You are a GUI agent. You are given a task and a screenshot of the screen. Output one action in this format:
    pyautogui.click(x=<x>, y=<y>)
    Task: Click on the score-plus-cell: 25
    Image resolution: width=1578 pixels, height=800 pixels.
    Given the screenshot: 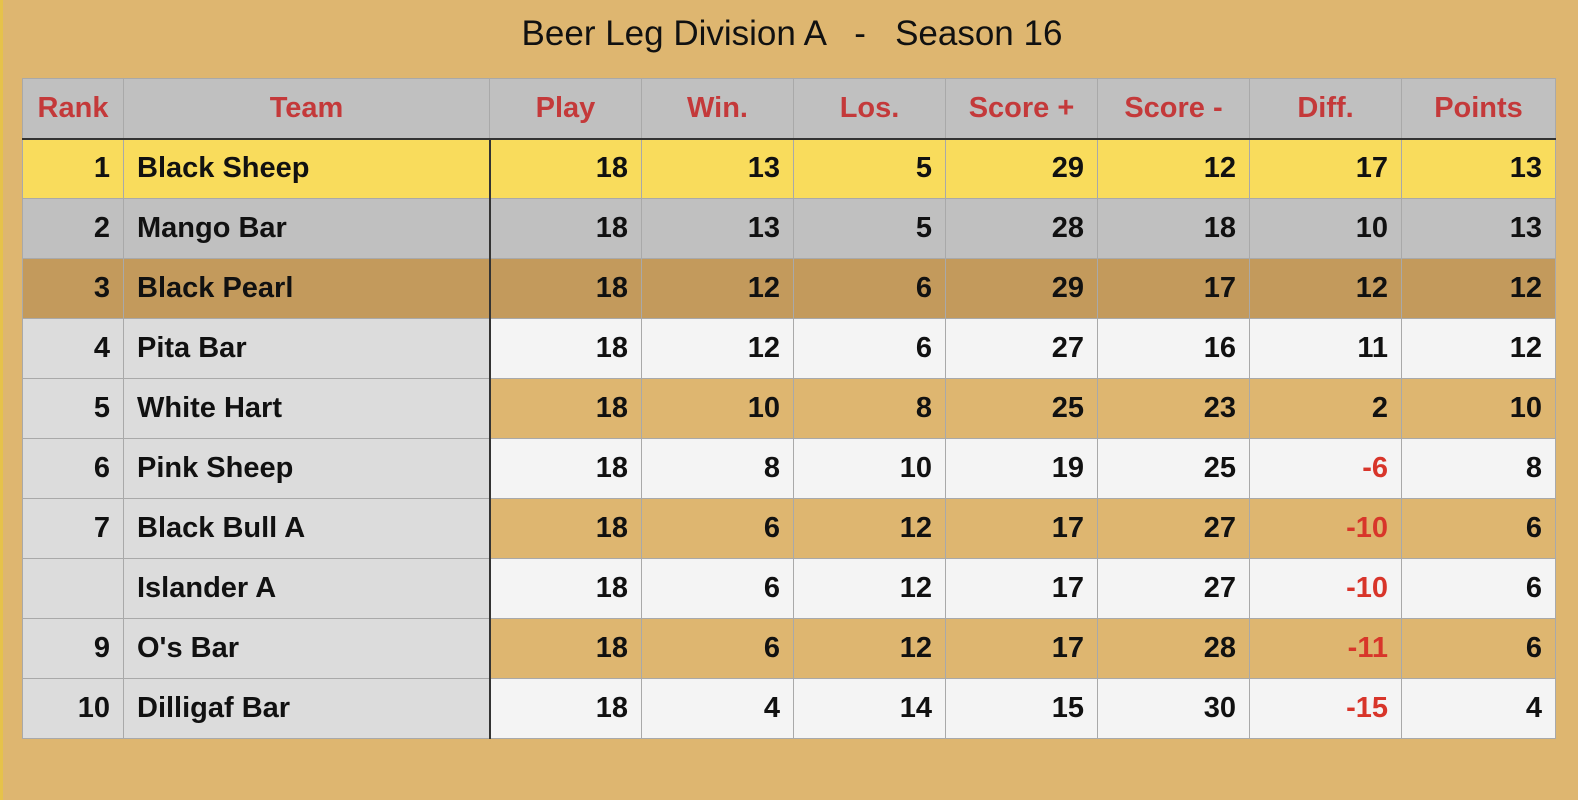 What is the action you would take?
    pyautogui.click(x=1021, y=408)
    